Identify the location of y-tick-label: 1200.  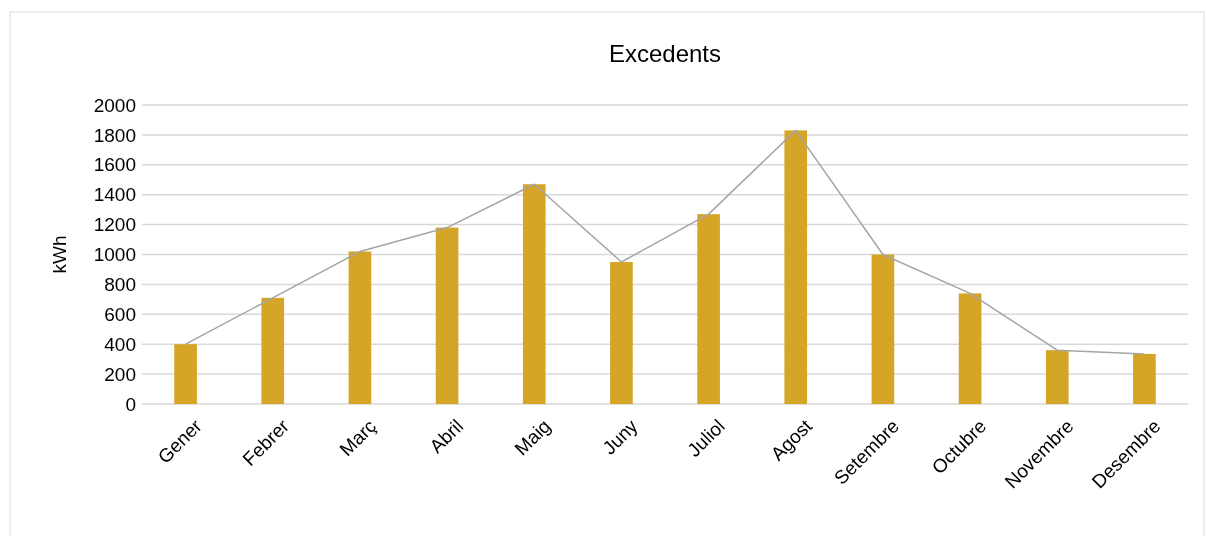
(114, 225).